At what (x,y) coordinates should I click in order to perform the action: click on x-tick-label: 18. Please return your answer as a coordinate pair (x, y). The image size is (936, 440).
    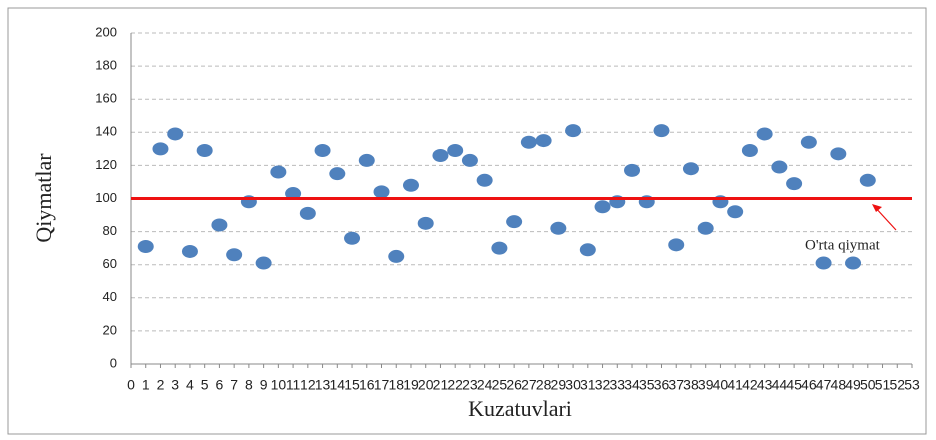
    Looking at the image, I should click on (396, 385).